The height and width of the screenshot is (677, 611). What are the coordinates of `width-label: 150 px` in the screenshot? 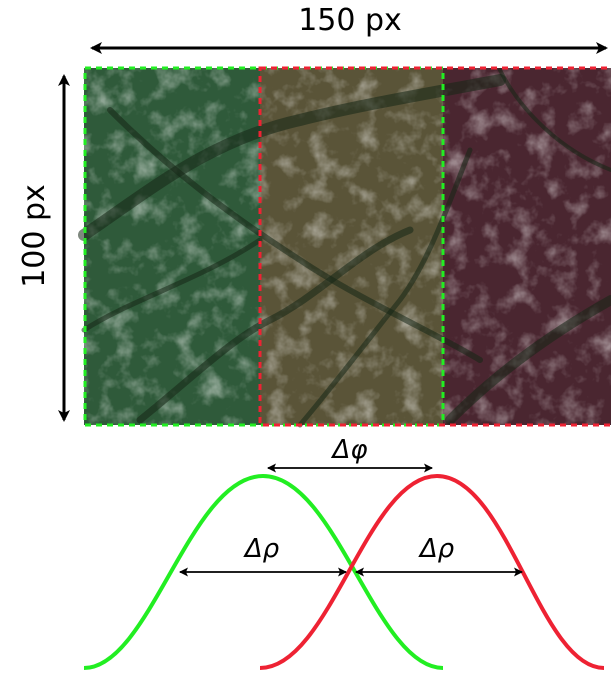 It's located at (350, 20).